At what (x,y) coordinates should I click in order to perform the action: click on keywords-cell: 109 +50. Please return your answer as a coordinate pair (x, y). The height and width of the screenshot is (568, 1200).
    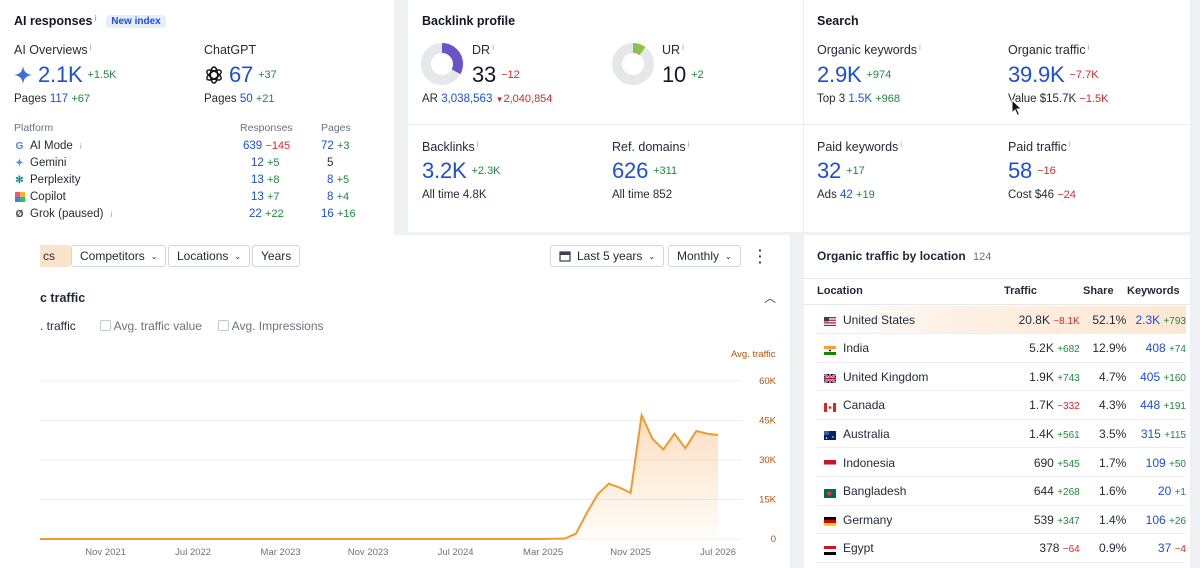
    Looking at the image, I should click on (1156, 463).